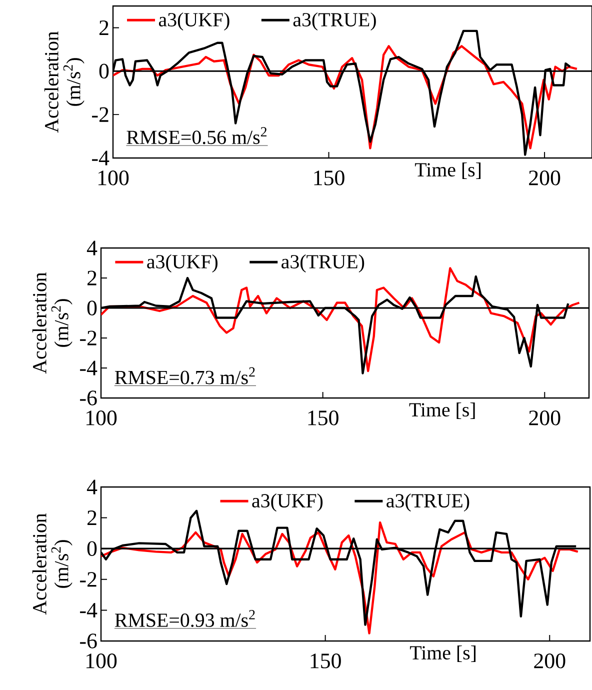 This screenshot has width=592, height=690. Describe the element at coordinates (185, 619) in the screenshot. I see `annotation: RMSE=0.93 m/s$^{2}$` at that location.